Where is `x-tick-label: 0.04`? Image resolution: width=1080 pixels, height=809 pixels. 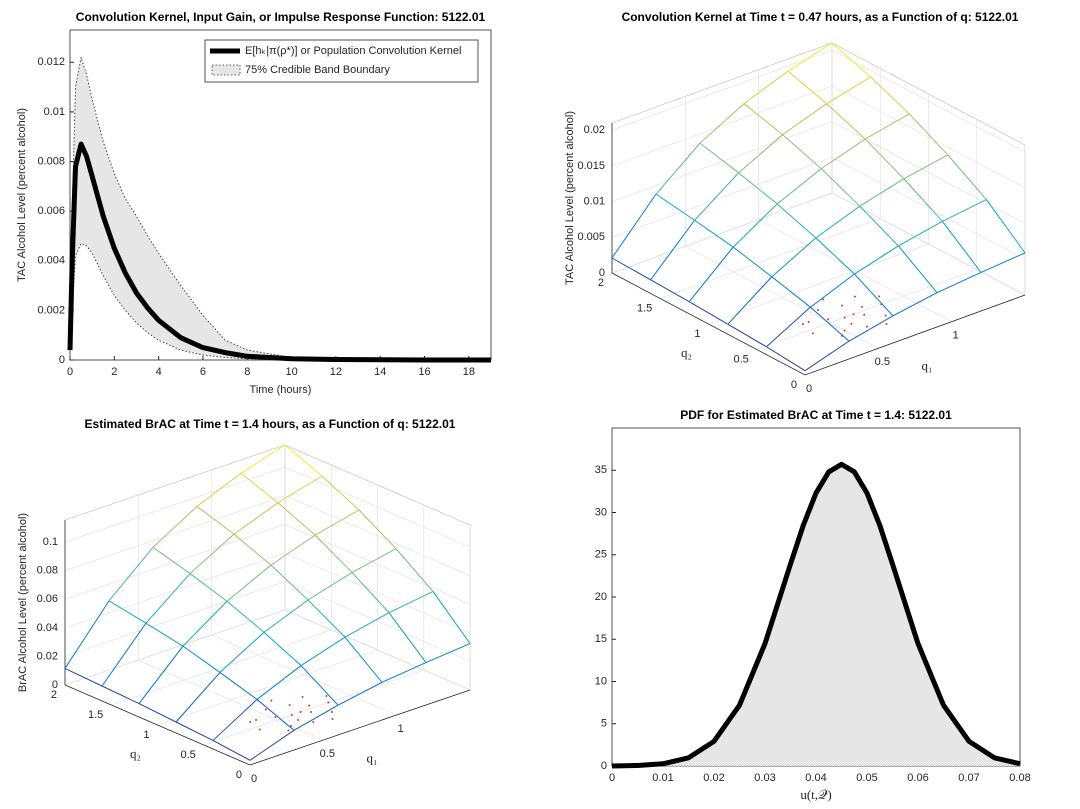 x-tick-label: 0.04 is located at coordinates (815, 778).